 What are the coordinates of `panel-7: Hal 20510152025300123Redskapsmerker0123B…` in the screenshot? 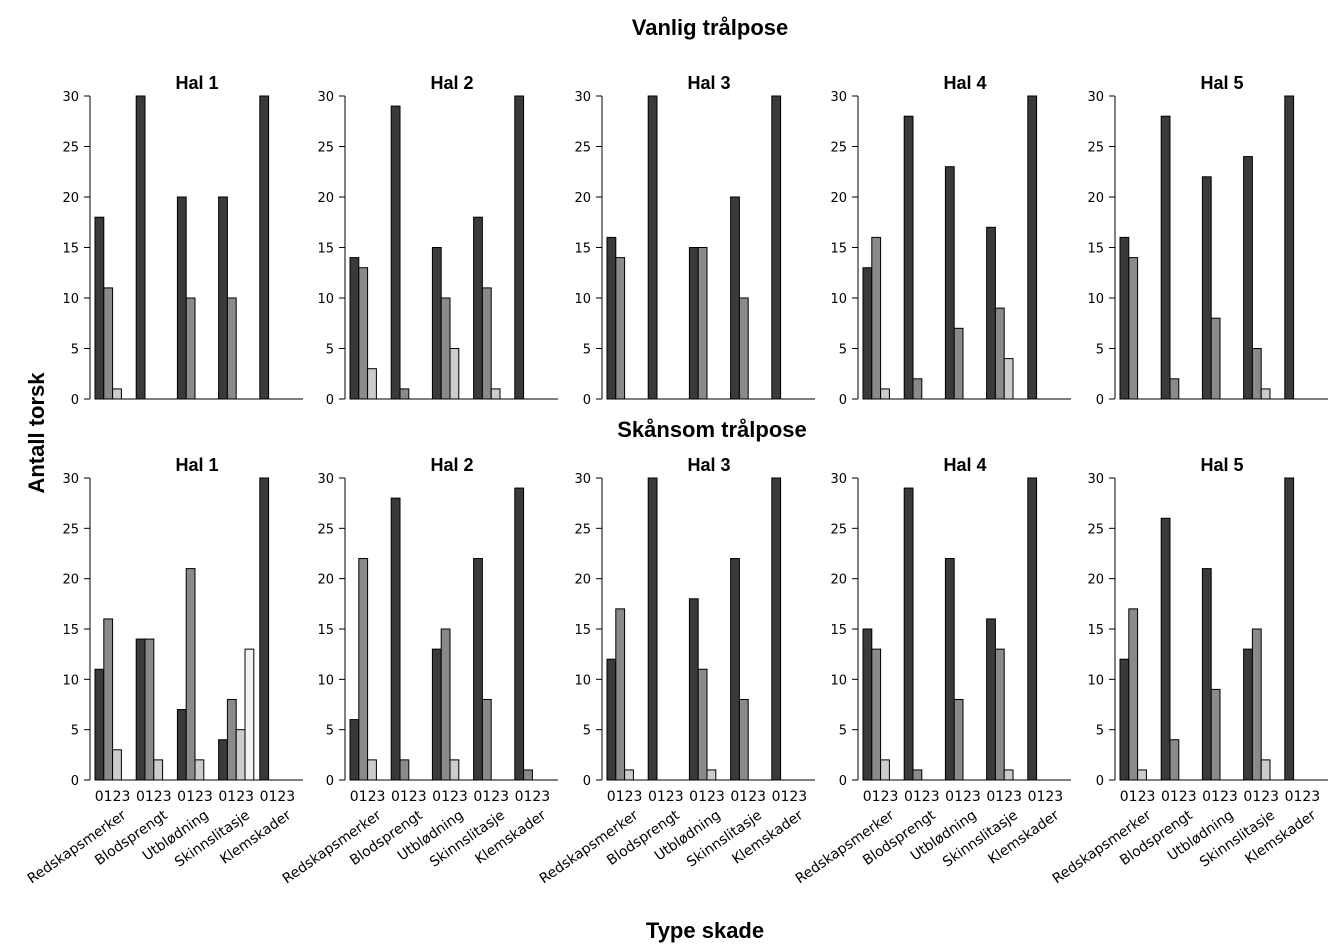 It's located at (419, 671).